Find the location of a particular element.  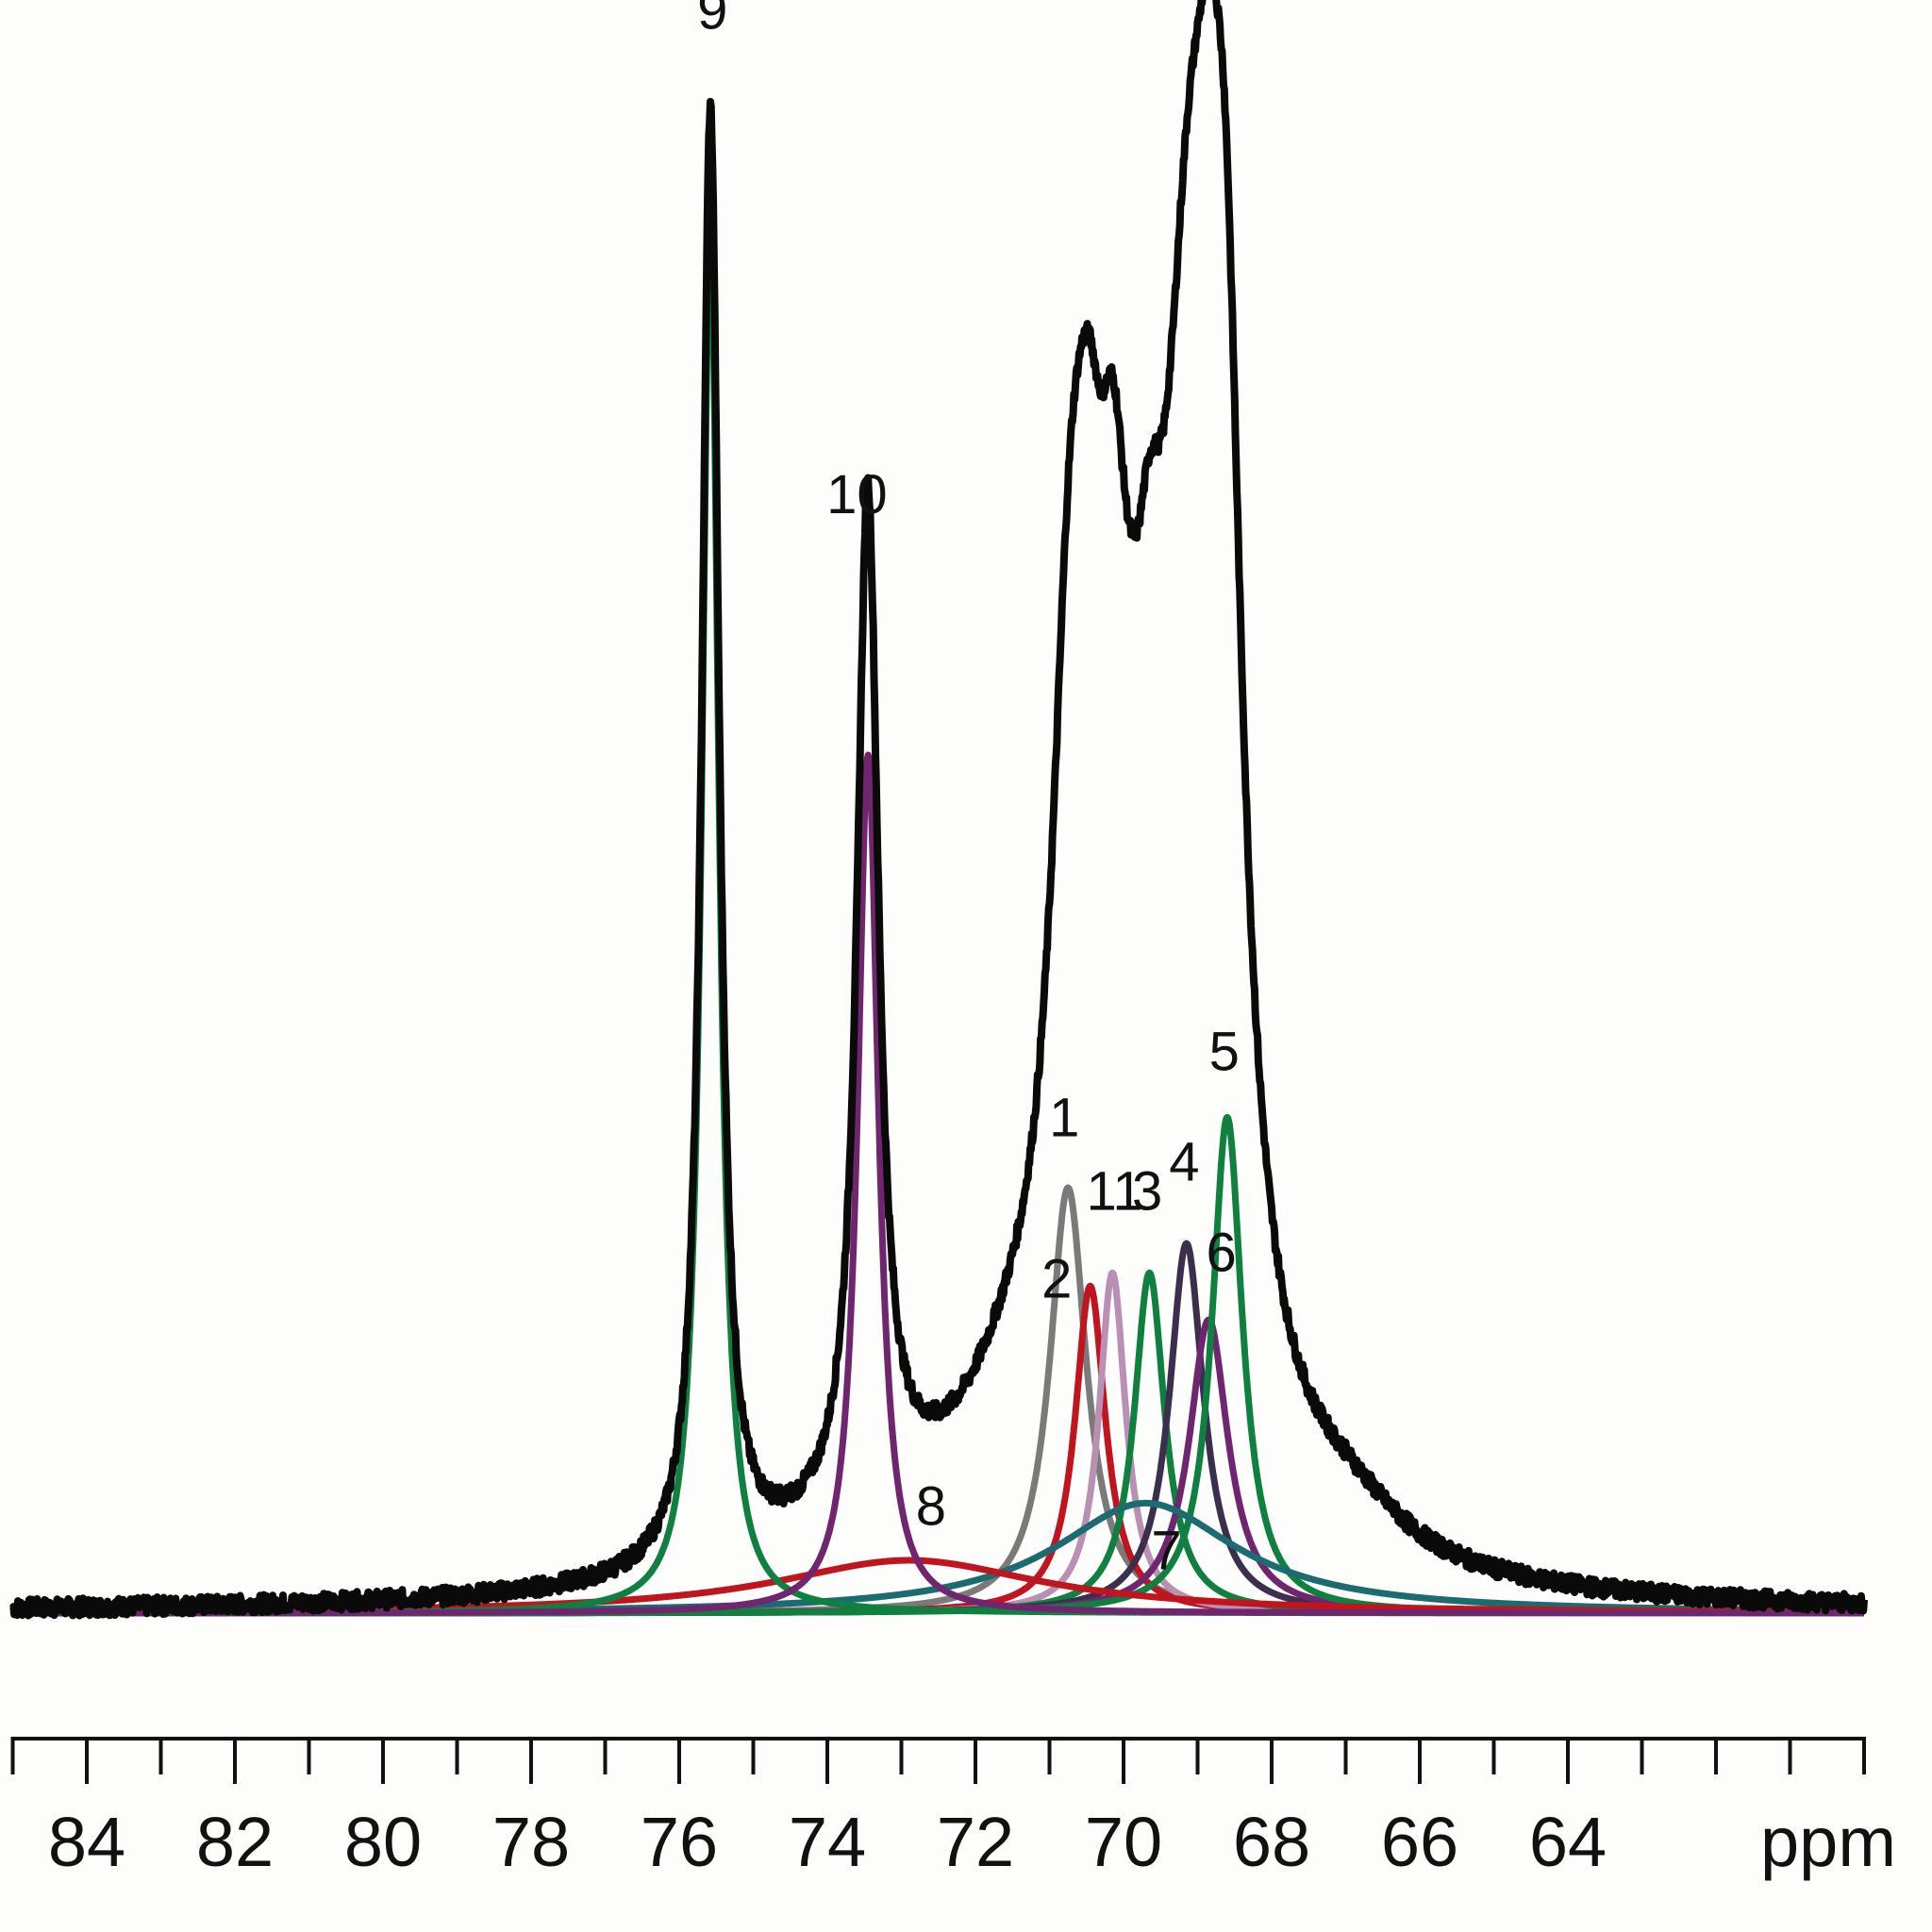

peak-label-6: 6 is located at coordinates (1221, 1253).